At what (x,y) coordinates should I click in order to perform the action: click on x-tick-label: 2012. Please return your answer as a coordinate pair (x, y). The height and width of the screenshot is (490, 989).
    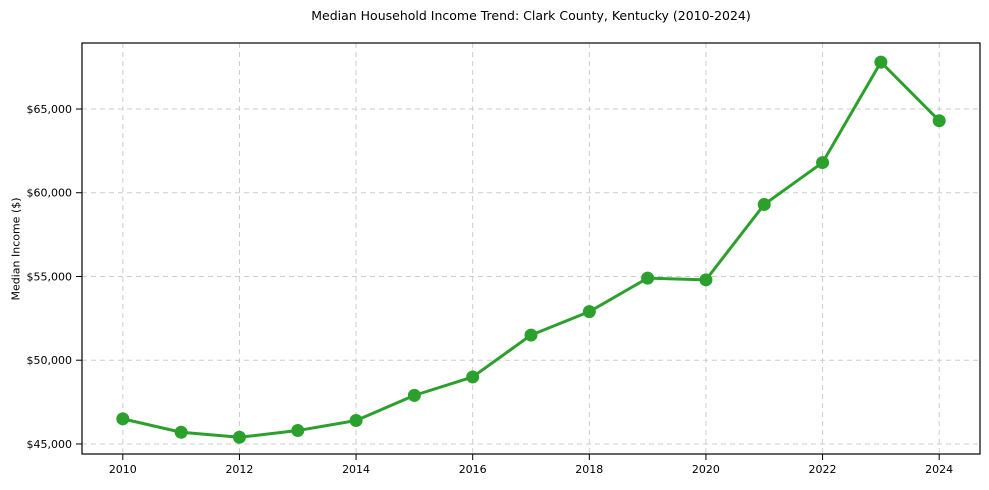
    Looking at the image, I should click on (239, 469).